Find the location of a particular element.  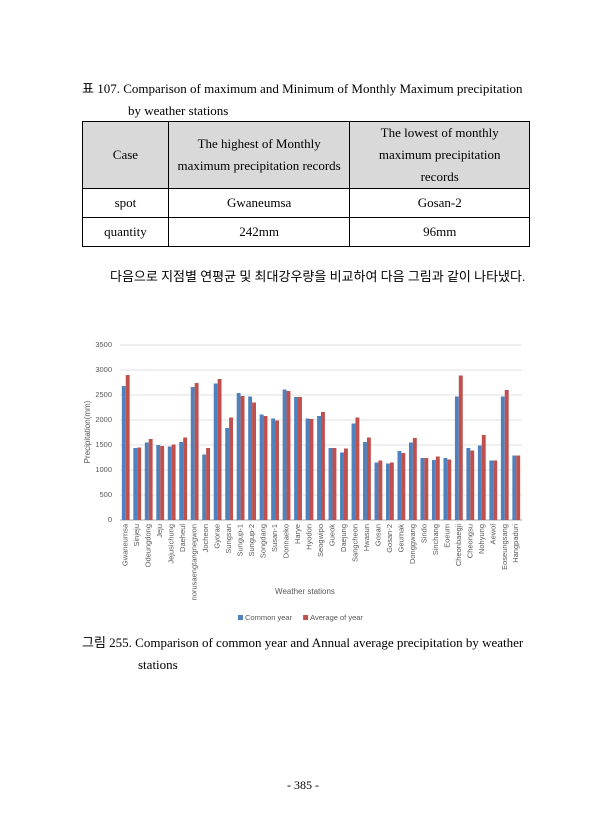

cell: Gosan-2 is located at coordinates (439, 203).